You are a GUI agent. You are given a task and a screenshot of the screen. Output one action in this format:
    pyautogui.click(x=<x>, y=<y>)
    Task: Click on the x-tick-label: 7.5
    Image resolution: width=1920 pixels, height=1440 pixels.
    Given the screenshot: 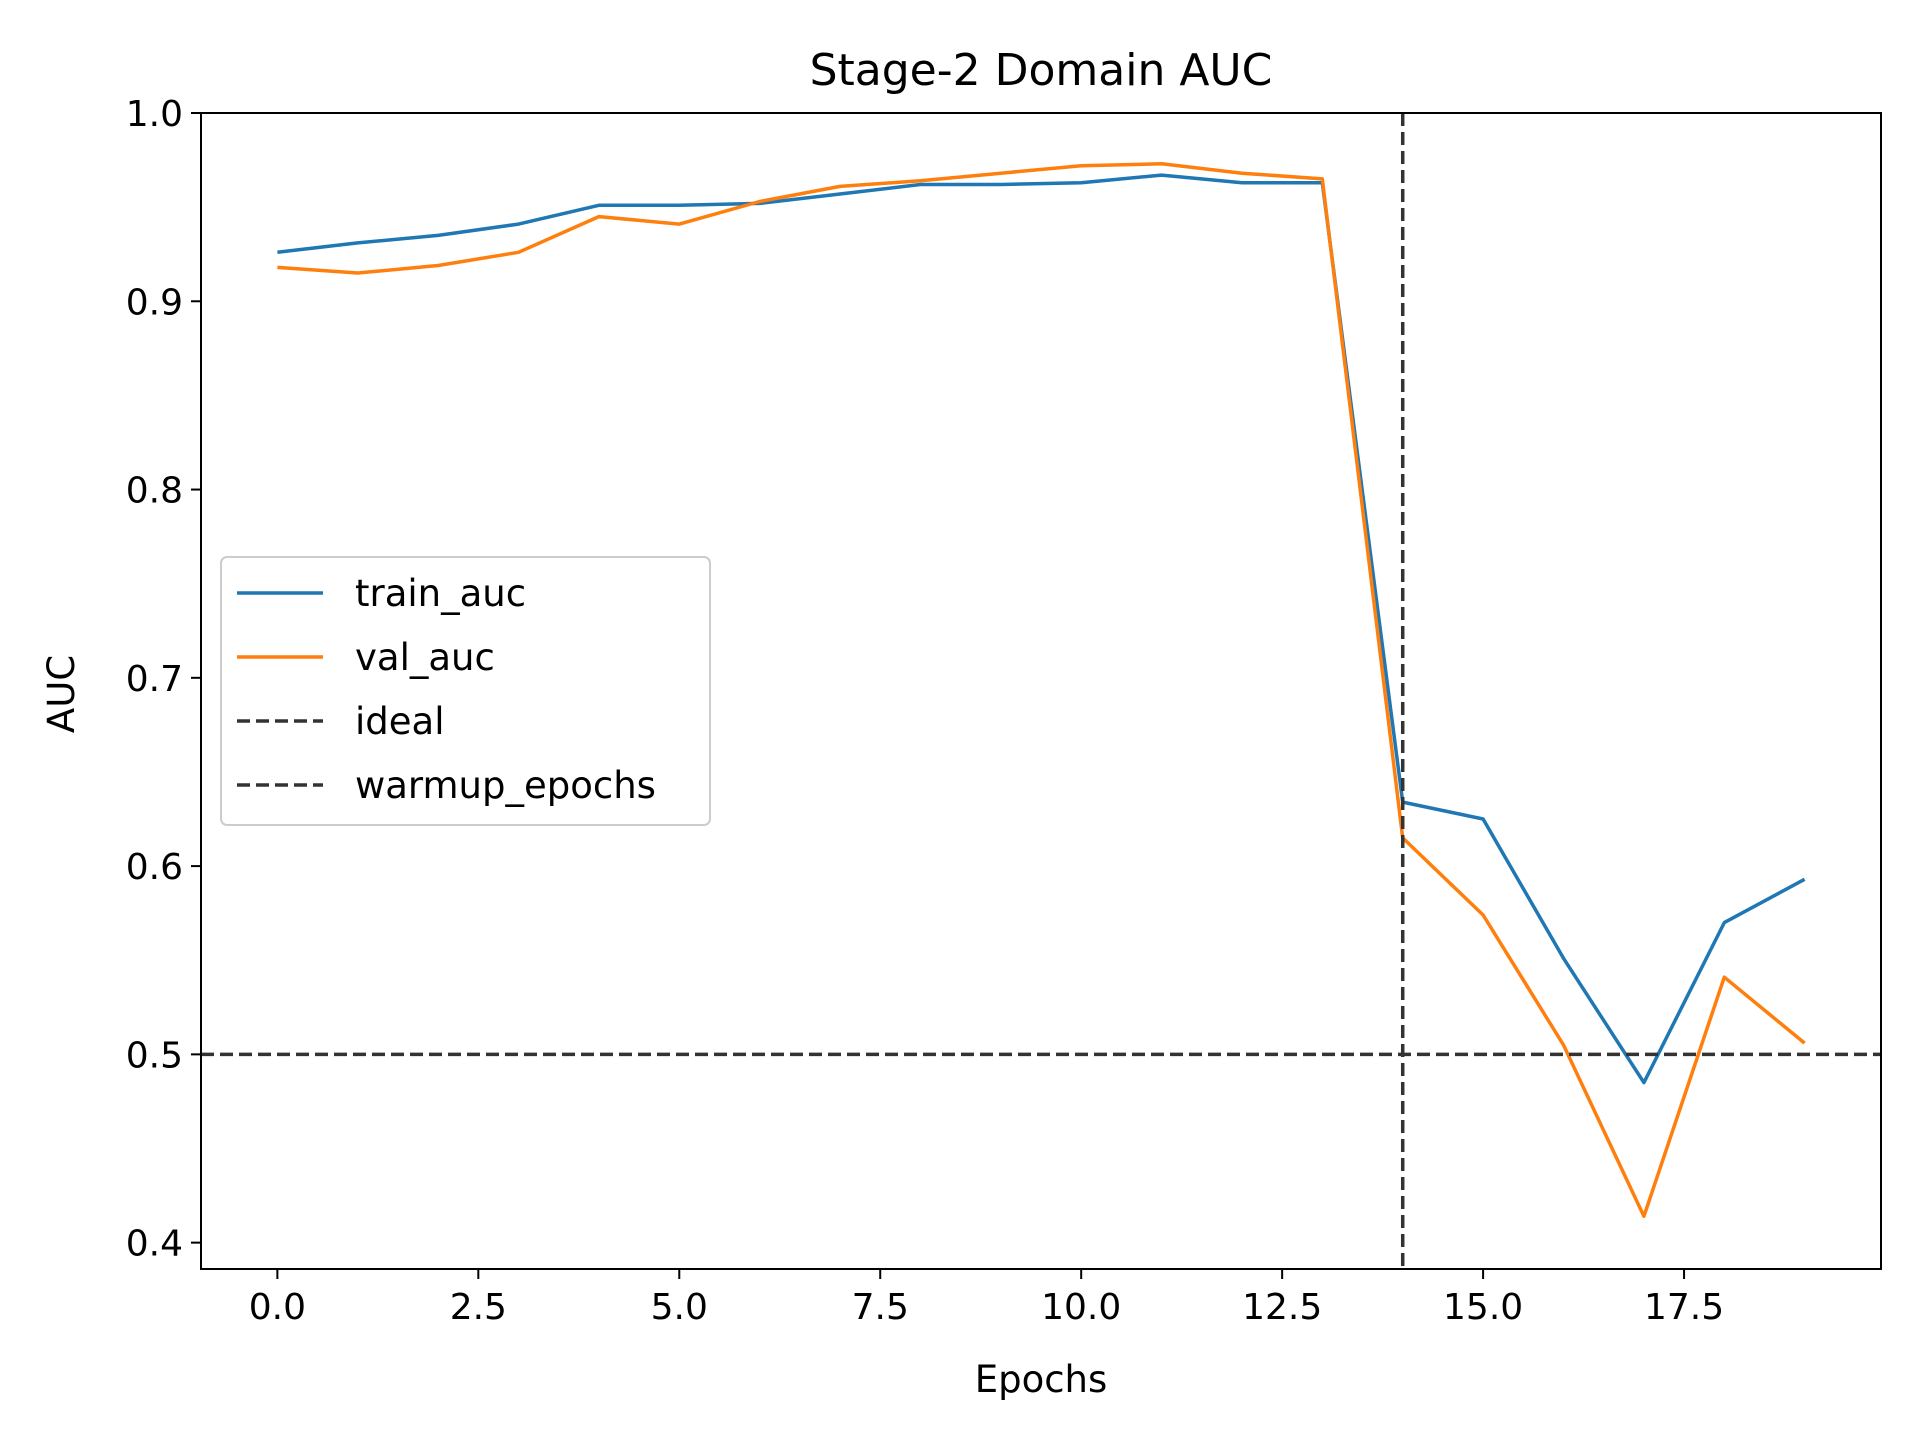 What is the action you would take?
    pyautogui.click(x=880, y=1307)
    